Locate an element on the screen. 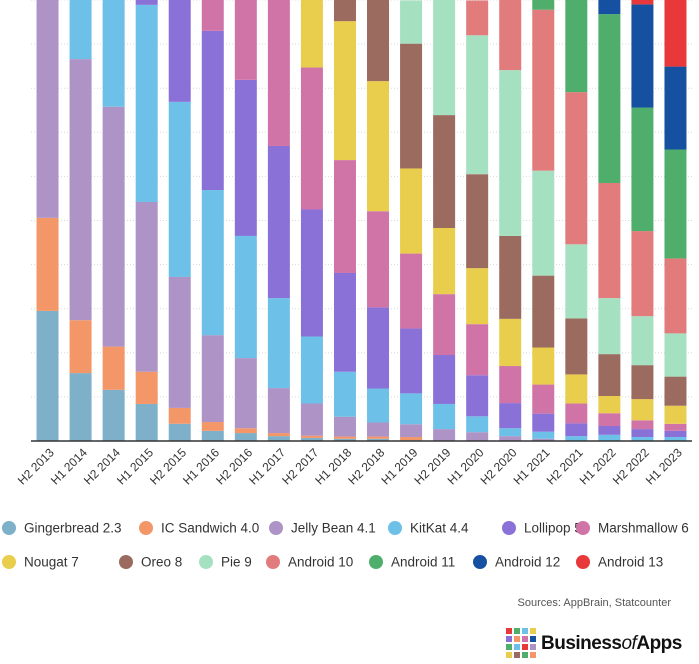  legend-label: Pie 9 is located at coordinates (236, 562).